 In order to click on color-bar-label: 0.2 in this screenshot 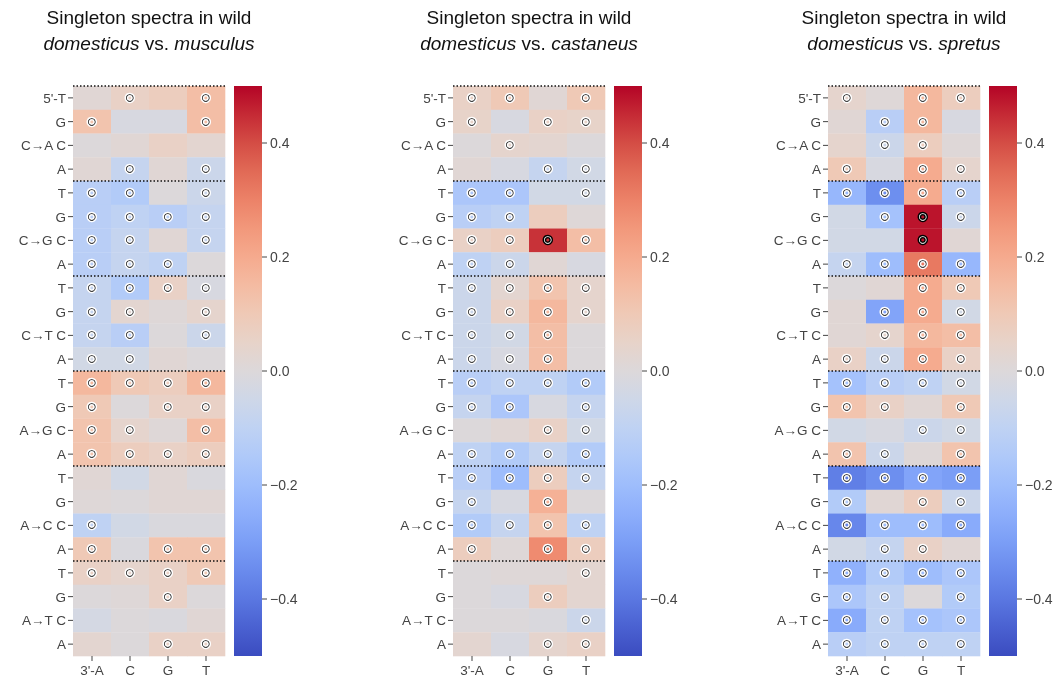, I will do `click(1035, 257)`.